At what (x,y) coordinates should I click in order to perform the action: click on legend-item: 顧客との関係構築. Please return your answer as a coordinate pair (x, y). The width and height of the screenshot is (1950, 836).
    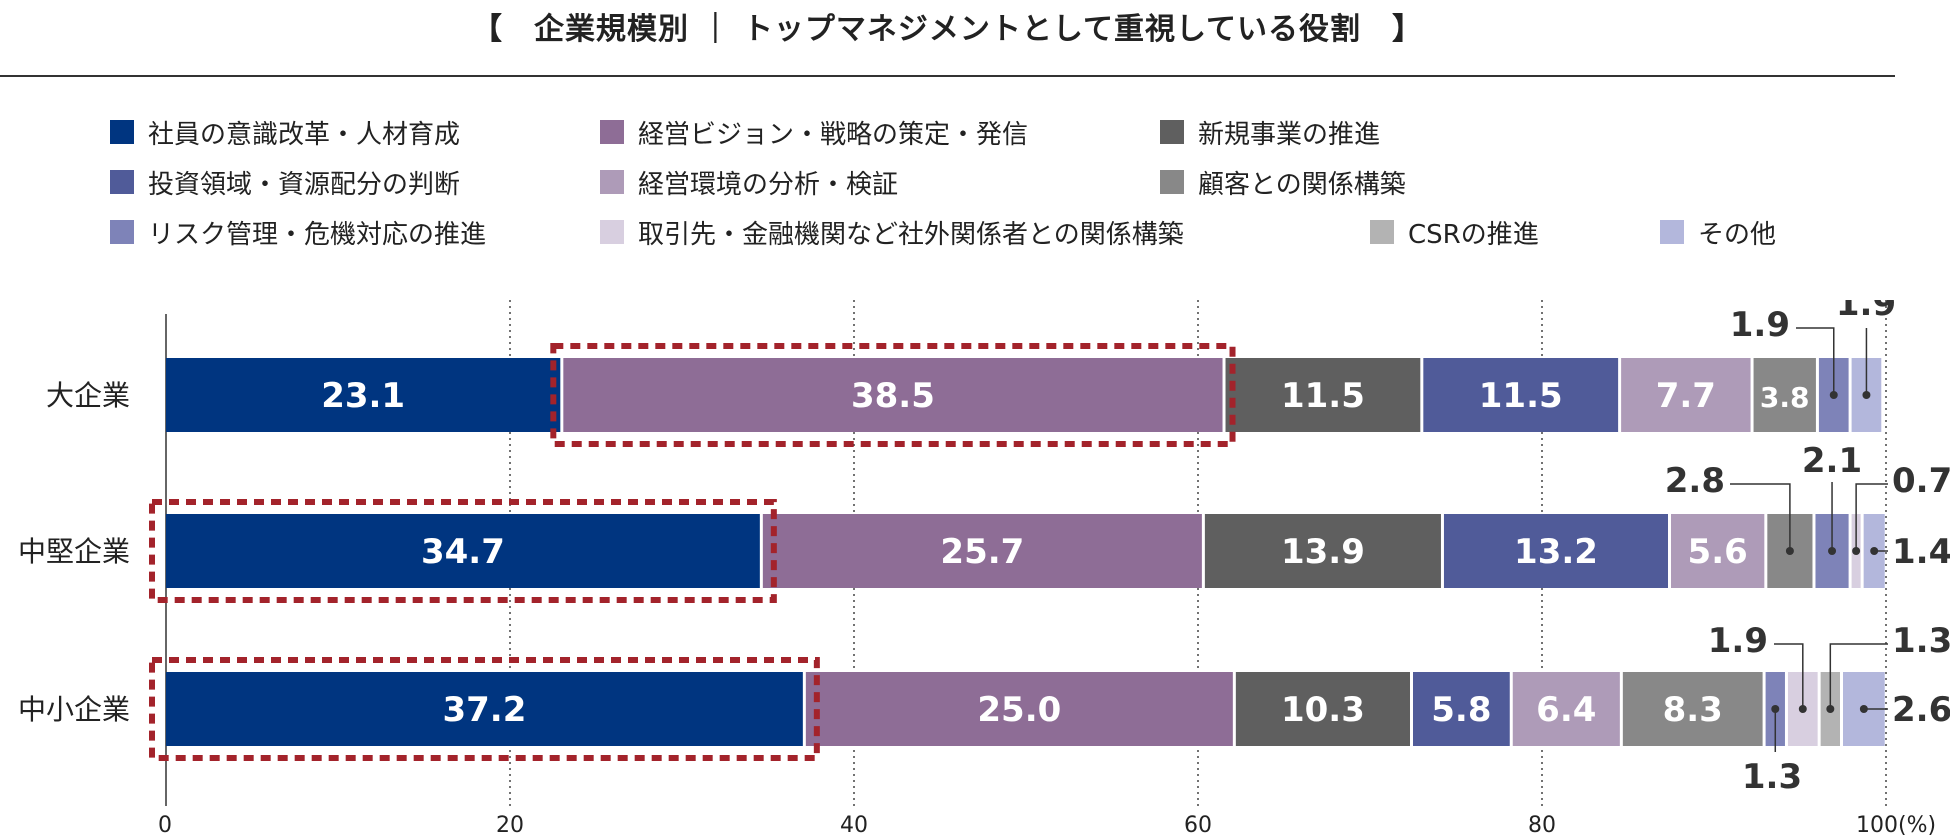
    Looking at the image, I should click on (1283, 182).